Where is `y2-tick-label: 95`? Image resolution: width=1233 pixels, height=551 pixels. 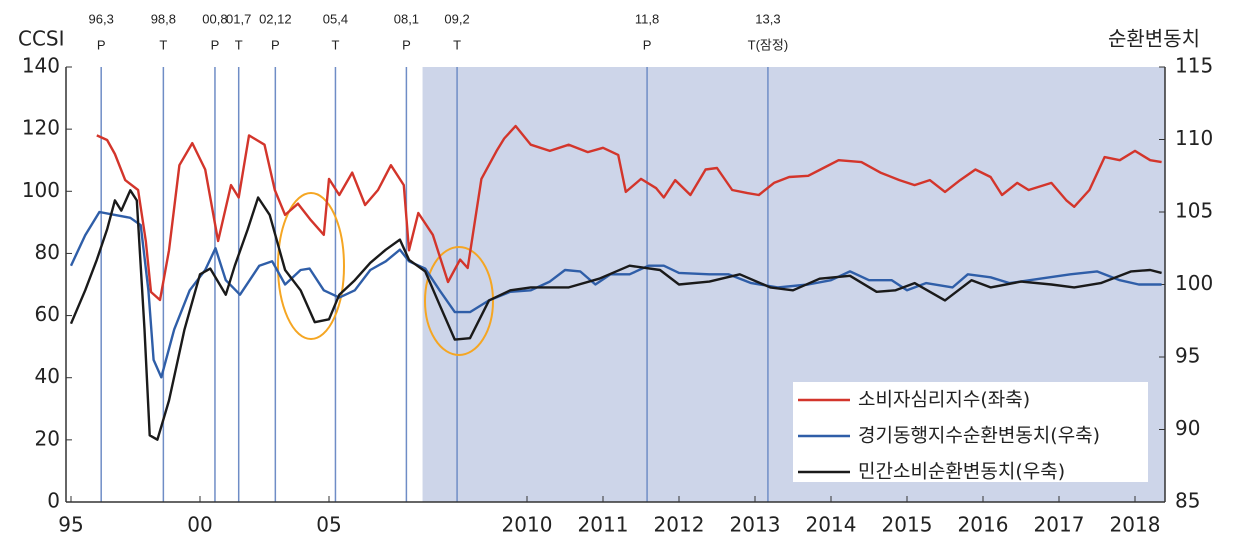
y2-tick-label: 95 is located at coordinates (1187, 356).